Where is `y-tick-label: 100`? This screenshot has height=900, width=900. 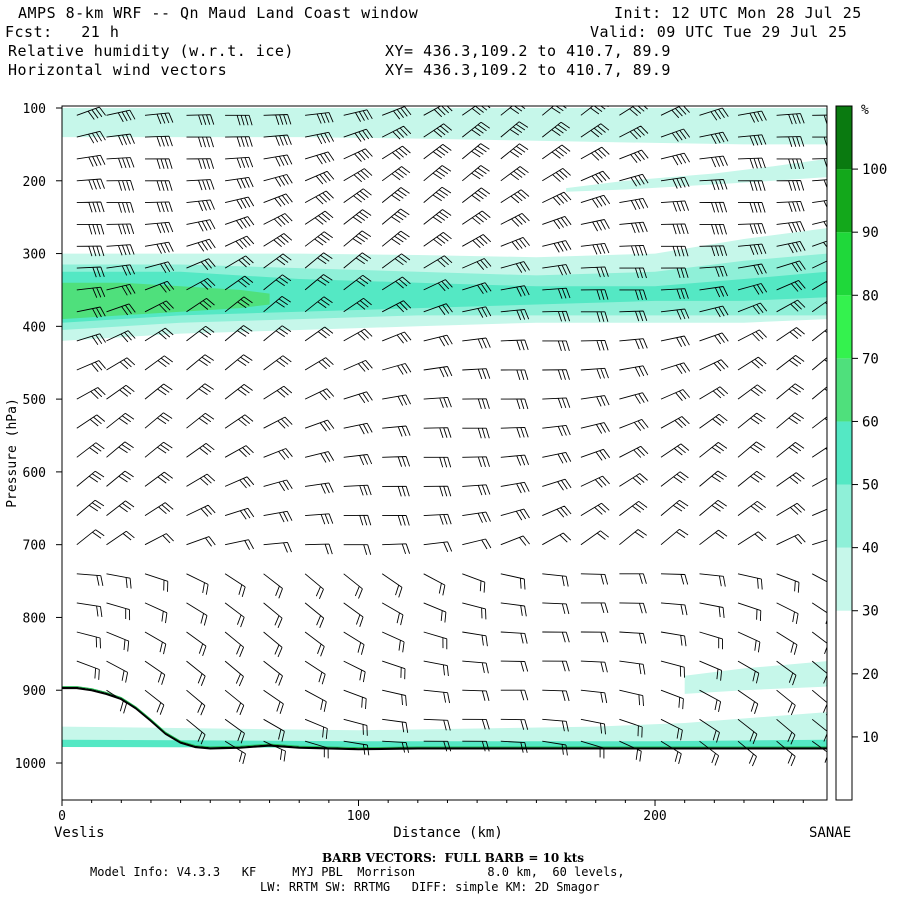
y-tick-label: 100 is located at coordinates (34, 109).